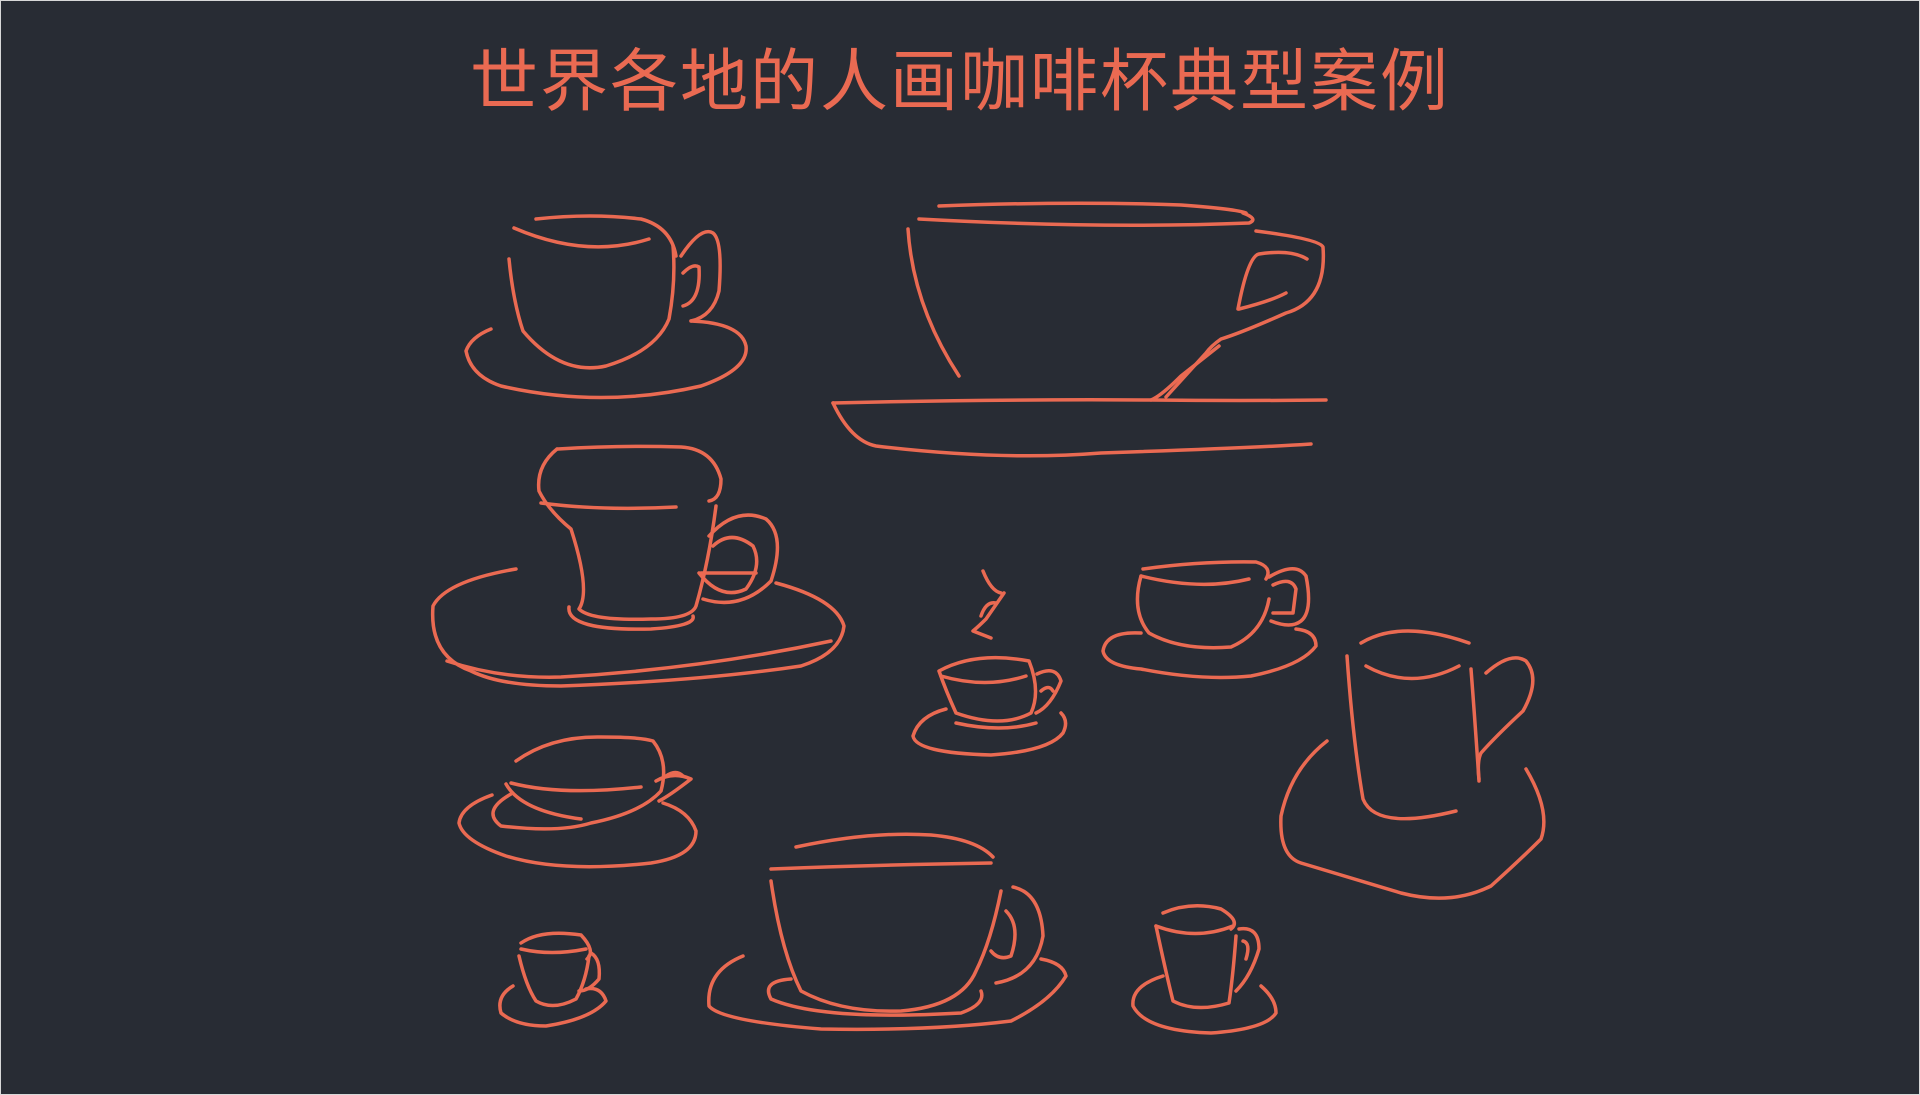  I want to click on coffee-mug-icon, so click(1412, 764).